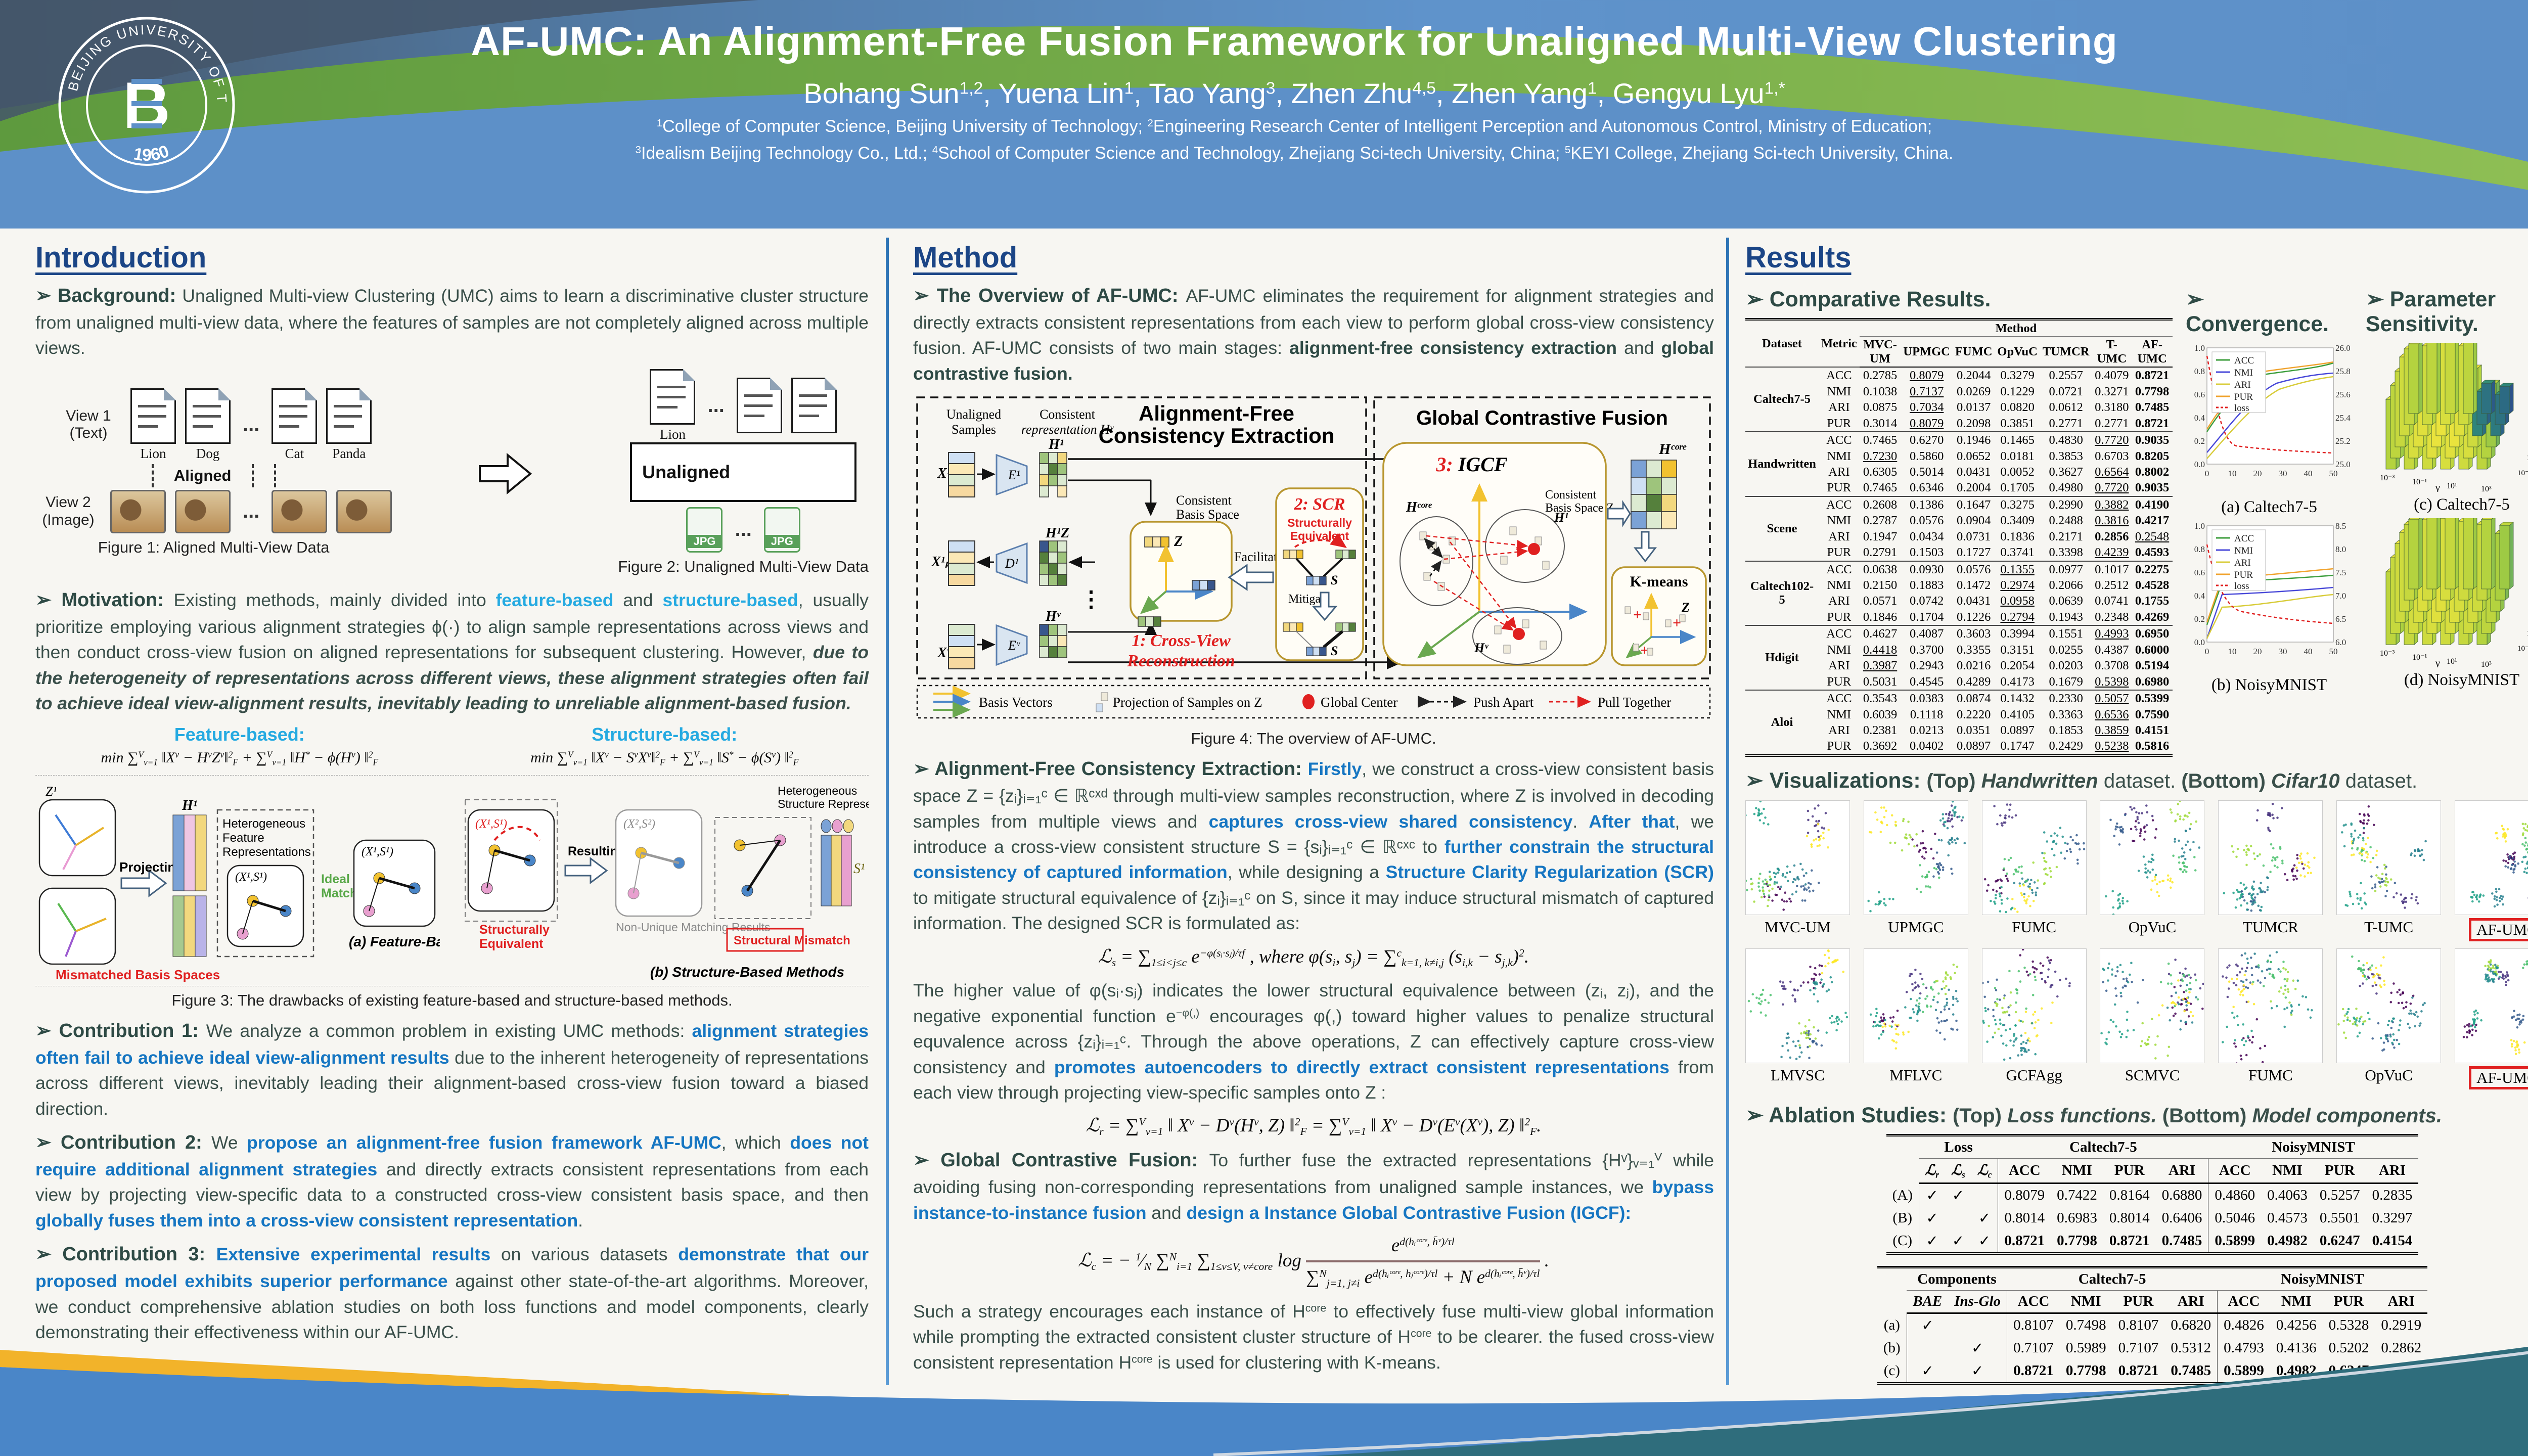 The image size is (2528, 1456). Describe the element at coordinates (2153, 650) in the screenshot. I see `value-cell: 0.6000` at that location.